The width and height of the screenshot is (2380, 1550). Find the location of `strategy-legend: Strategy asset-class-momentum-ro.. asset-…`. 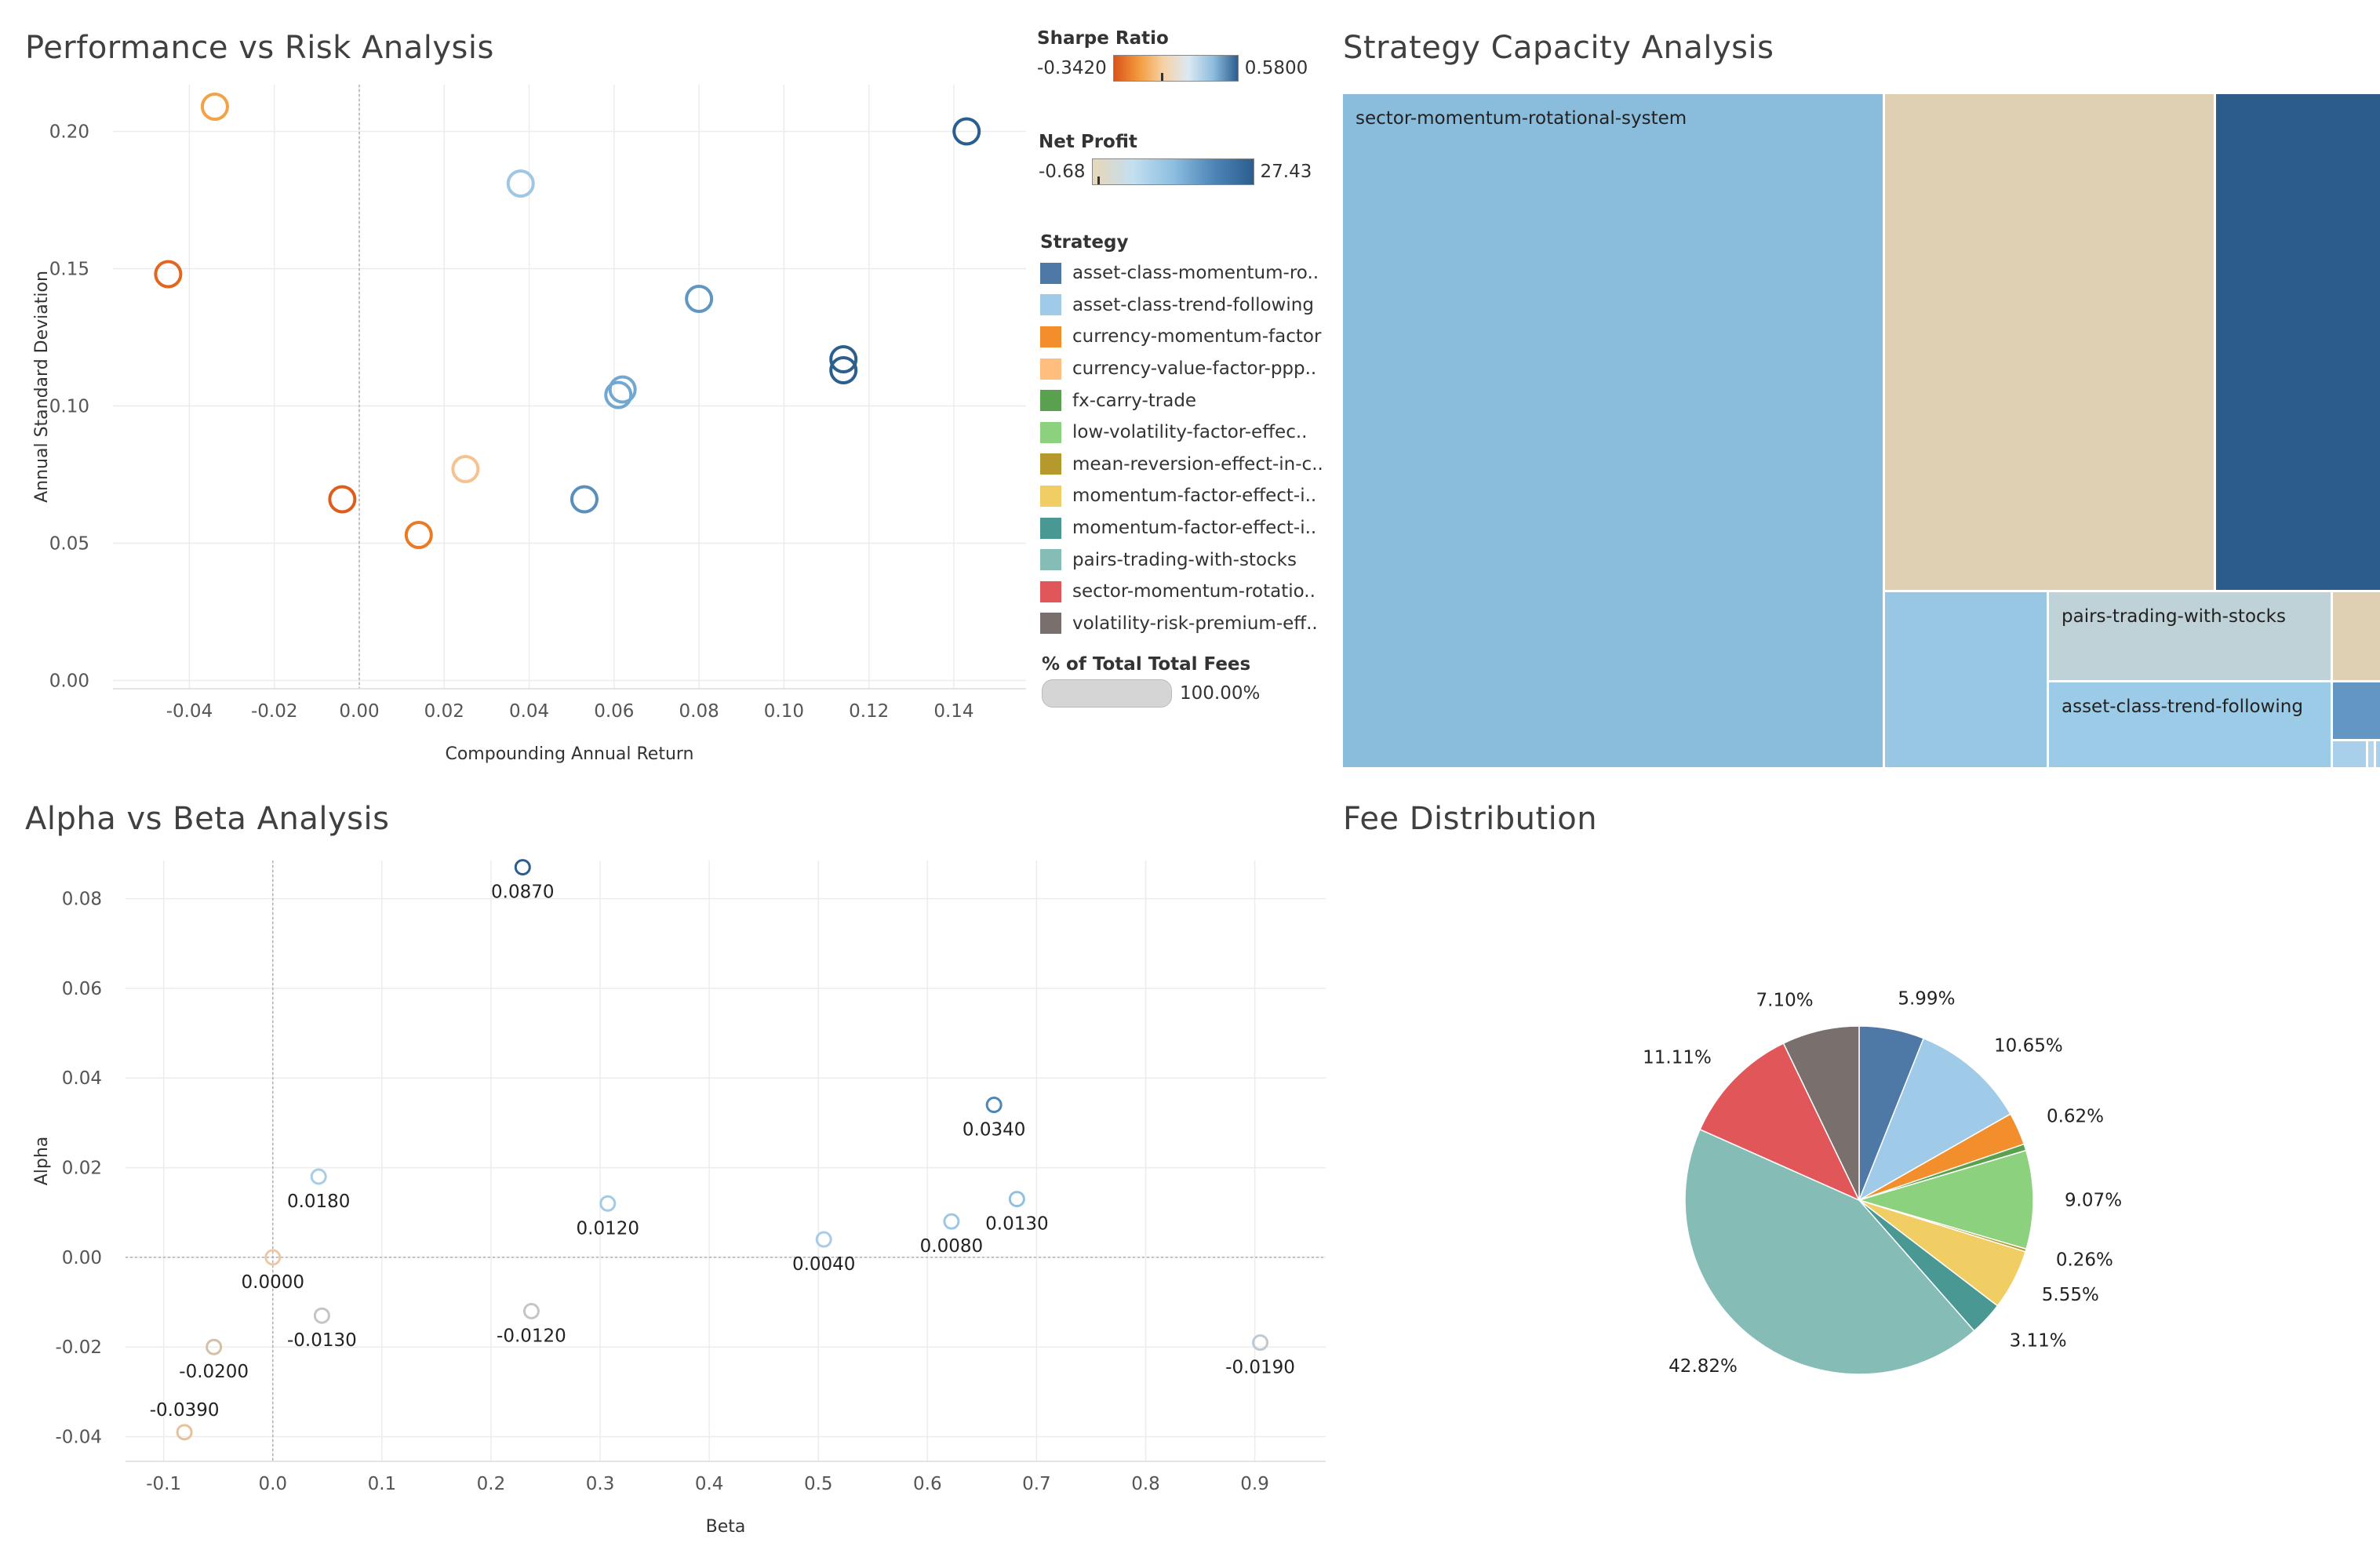

strategy-legend: Strategy asset-class-momentum-ro.. asset-… is located at coordinates (1189, 436).